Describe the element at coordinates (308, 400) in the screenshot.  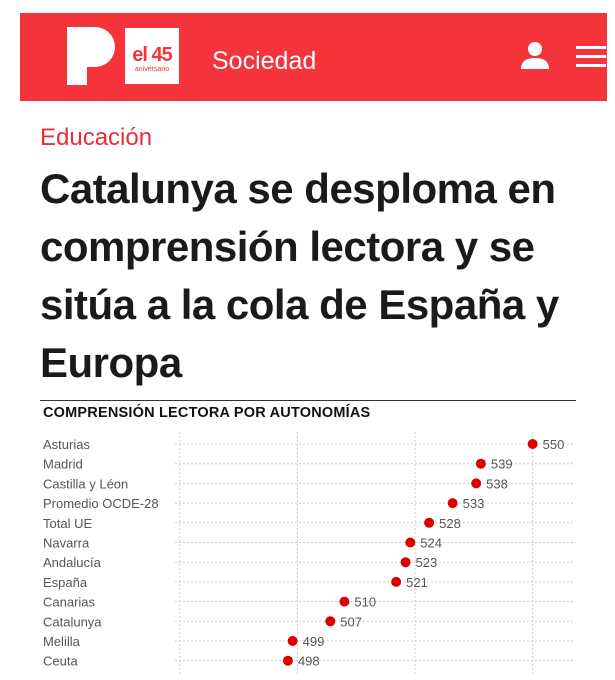
I see `chart-top-rule` at that location.